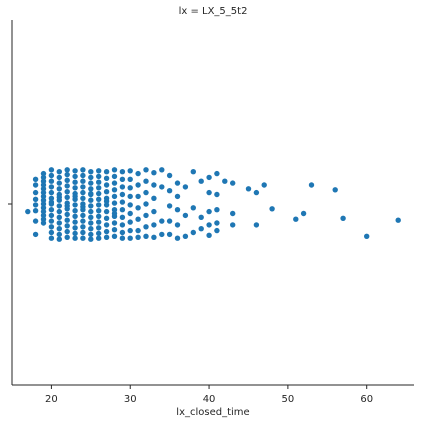 The width and height of the screenshot is (424, 424). Describe the element at coordinates (51, 399) in the screenshot. I see `x-tick-label: 20` at that location.